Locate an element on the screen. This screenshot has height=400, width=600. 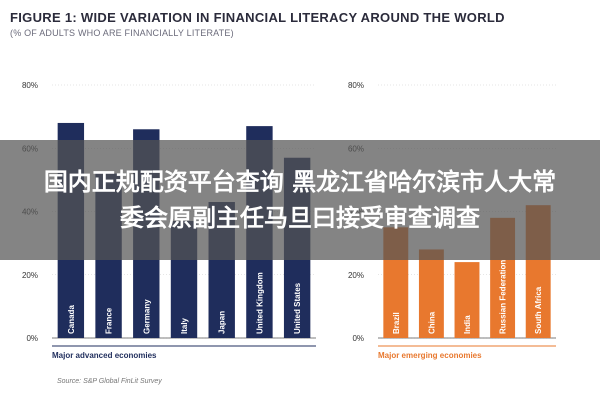
bar-category-label: United Kingdom is located at coordinates (259, 303).